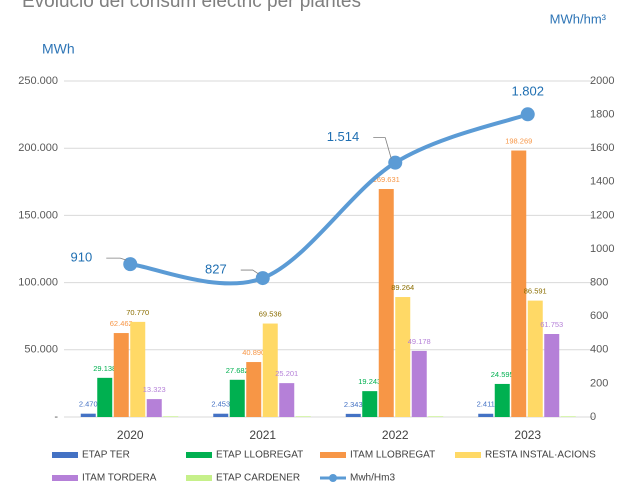 The width and height of the screenshot is (622, 486). What do you see at coordinates (38, 81) in the screenshot?
I see `y-tick-label: 250.000` at bounding box center [38, 81].